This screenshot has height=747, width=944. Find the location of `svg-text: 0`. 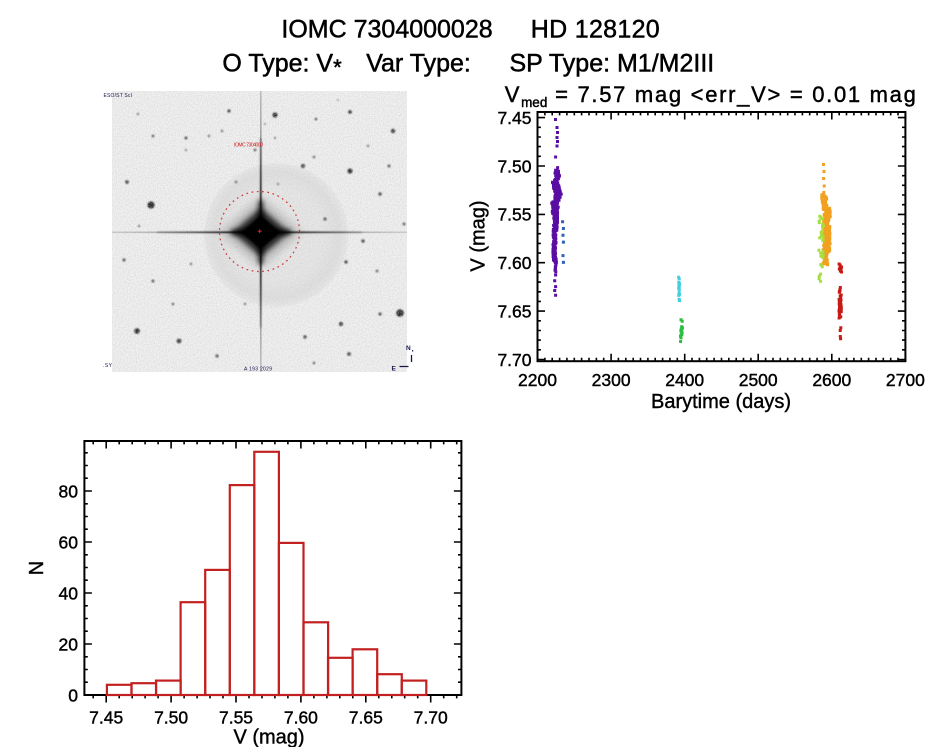

svg-text: 0 is located at coordinates (73, 695).